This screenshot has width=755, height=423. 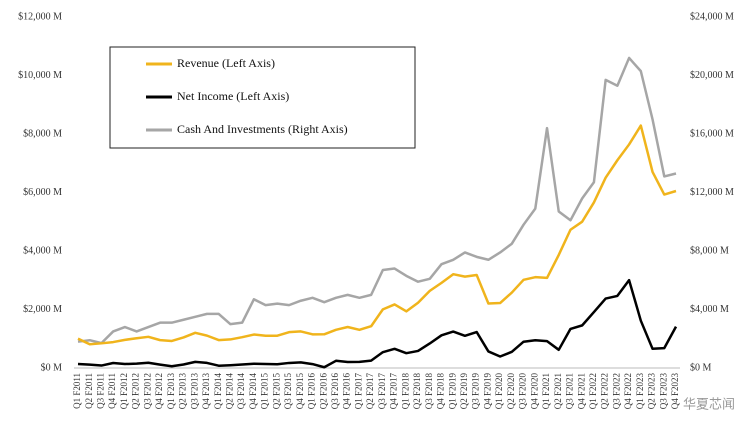 What do you see at coordinates (663, 391) in the screenshot?
I see `x-tick-label: Q3 F2023` at bounding box center [663, 391].